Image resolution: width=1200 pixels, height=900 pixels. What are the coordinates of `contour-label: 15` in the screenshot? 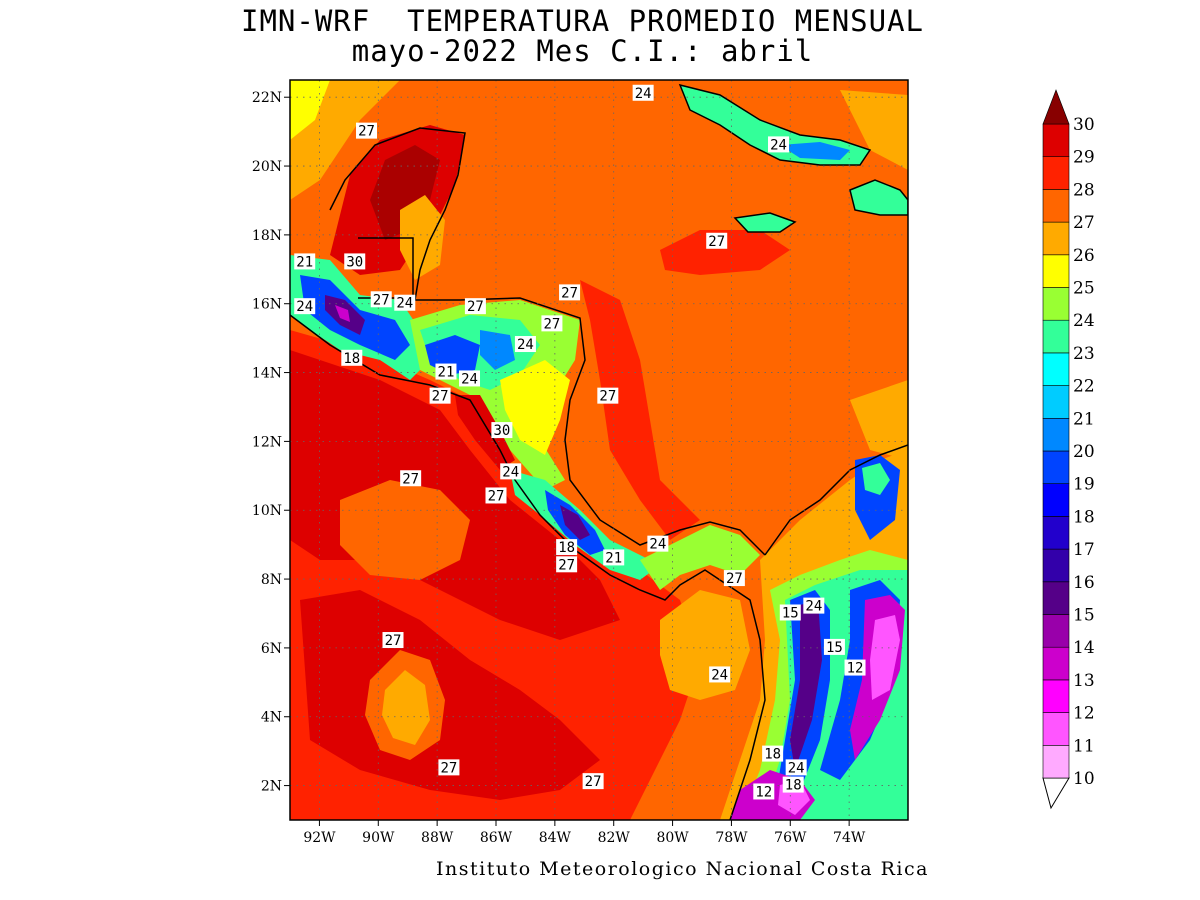 It's located at (790, 613).